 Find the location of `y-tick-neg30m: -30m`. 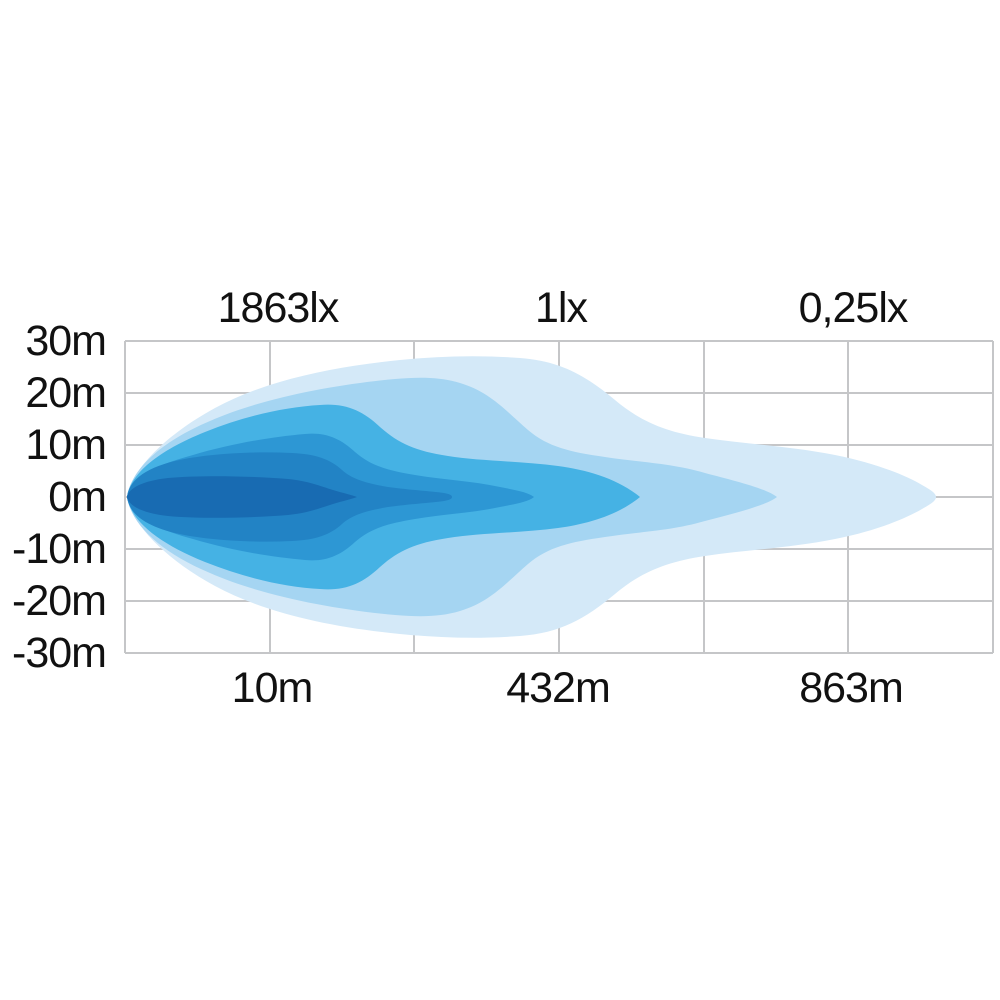

y-tick-neg30m: -30m is located at coordinates (59, 653).